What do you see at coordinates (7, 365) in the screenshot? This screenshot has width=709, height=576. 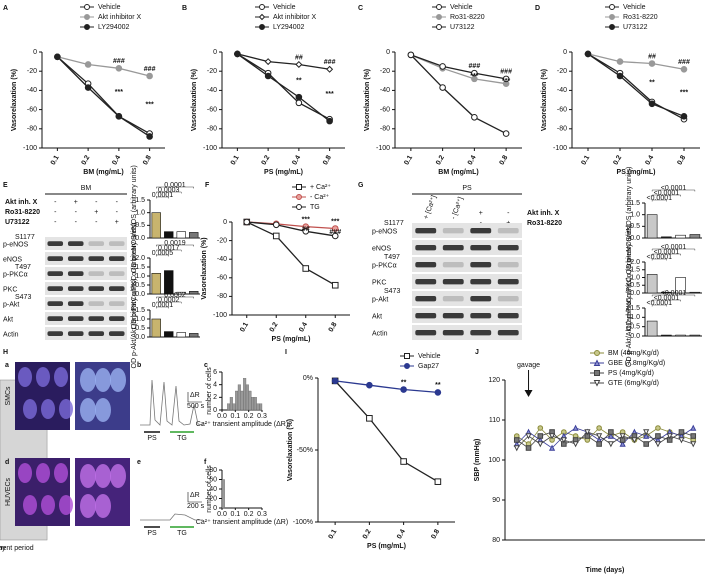 I see `sub-panel-letter: a` at bounding box center [7, 365].